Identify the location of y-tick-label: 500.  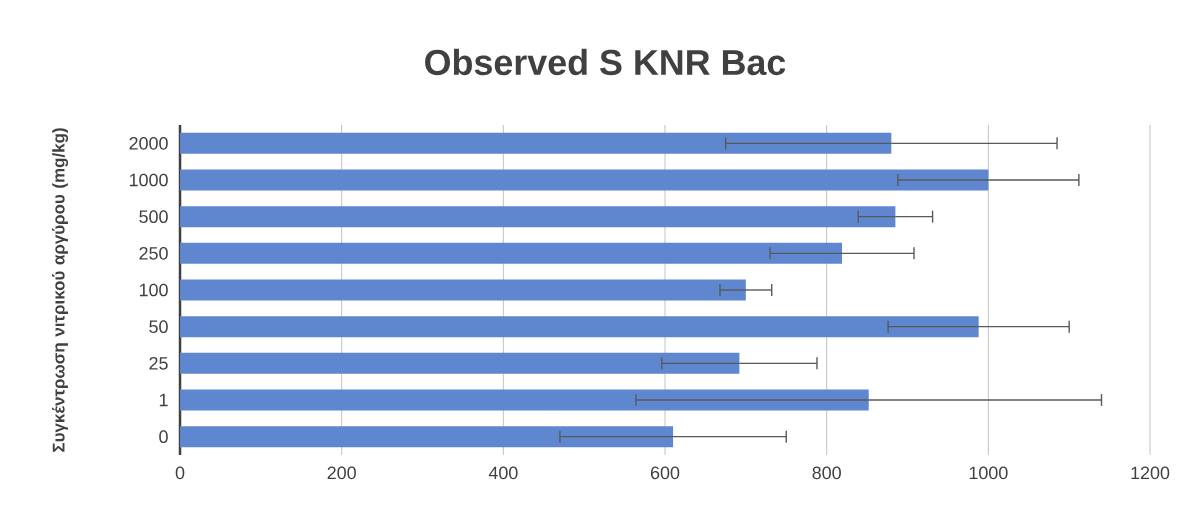
(153, 217).